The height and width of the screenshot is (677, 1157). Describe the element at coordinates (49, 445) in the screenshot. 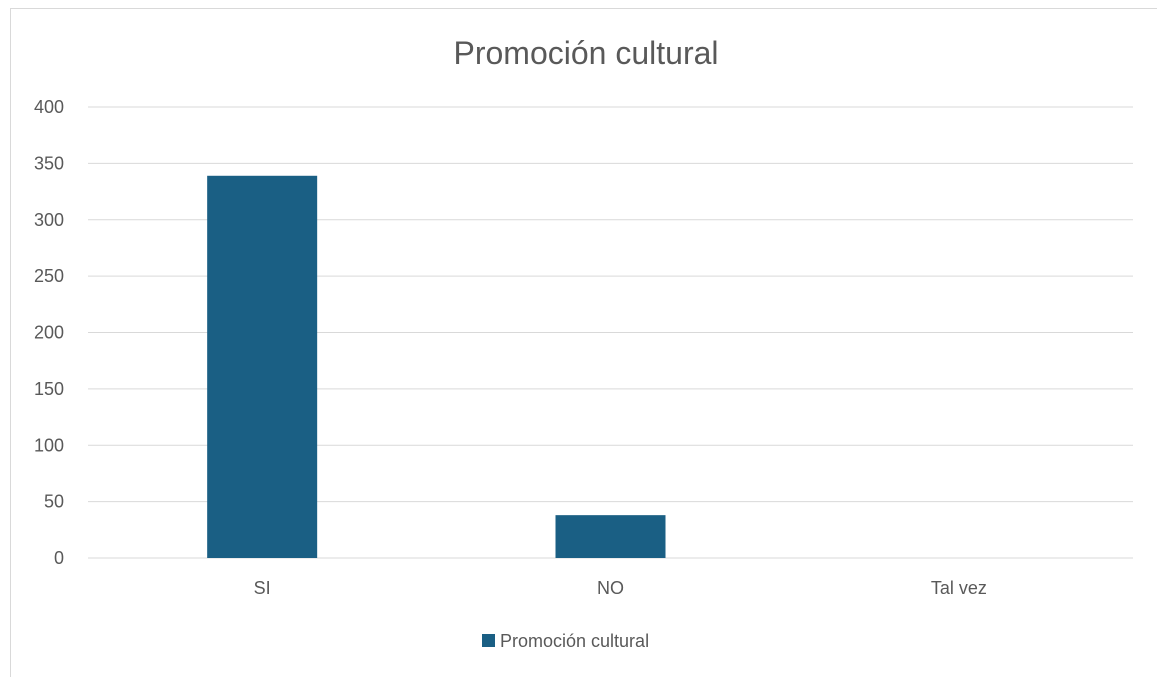

I see `y-tick-label: 100` at that location.